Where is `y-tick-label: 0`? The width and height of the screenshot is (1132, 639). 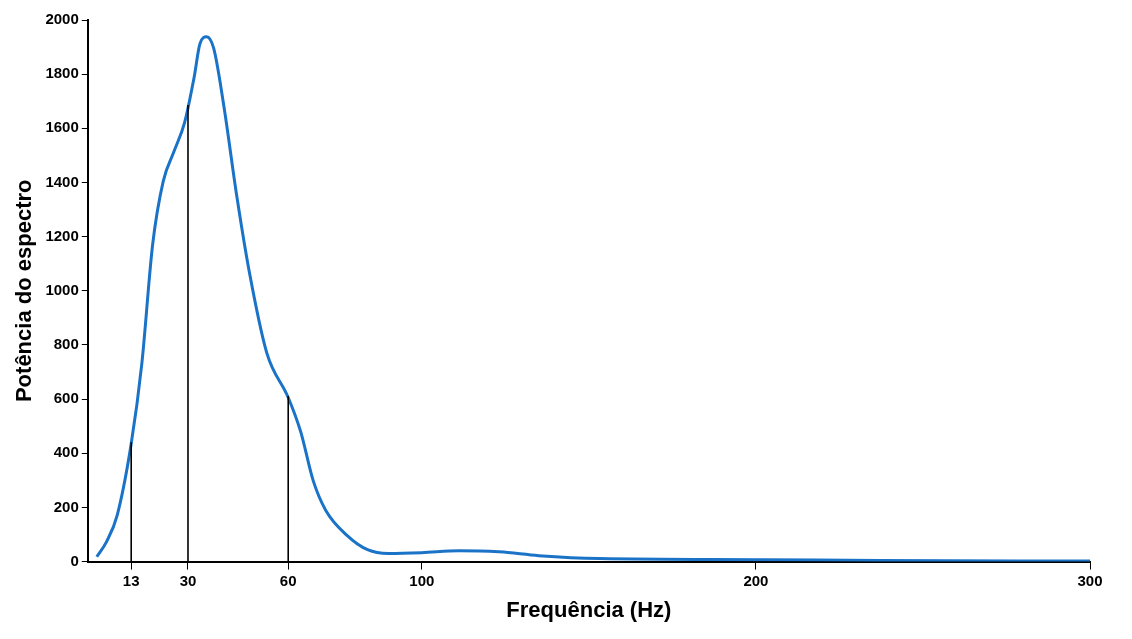 y-tick-label: 0 is located at coordinates (74, 560).